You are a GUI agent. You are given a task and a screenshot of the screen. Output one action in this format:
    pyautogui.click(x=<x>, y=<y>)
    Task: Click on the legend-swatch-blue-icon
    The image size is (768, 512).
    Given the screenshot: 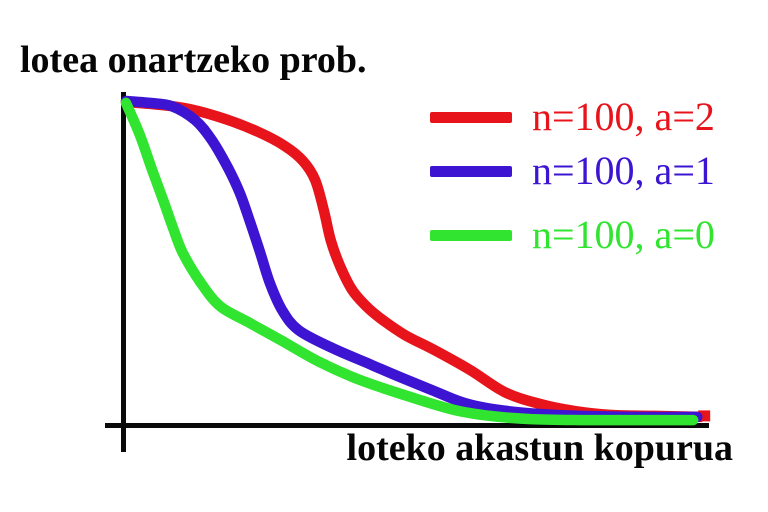 What is the action you would take?
    pyautogui.click(x=471, y=171)
    